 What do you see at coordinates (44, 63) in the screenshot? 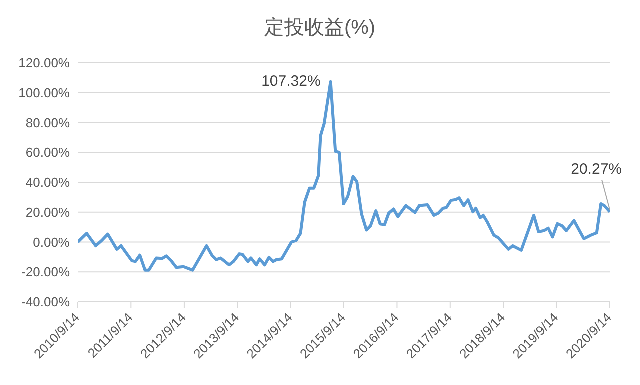
I see `y-tick-label: 120.00%` at bounding box center [44, 63].